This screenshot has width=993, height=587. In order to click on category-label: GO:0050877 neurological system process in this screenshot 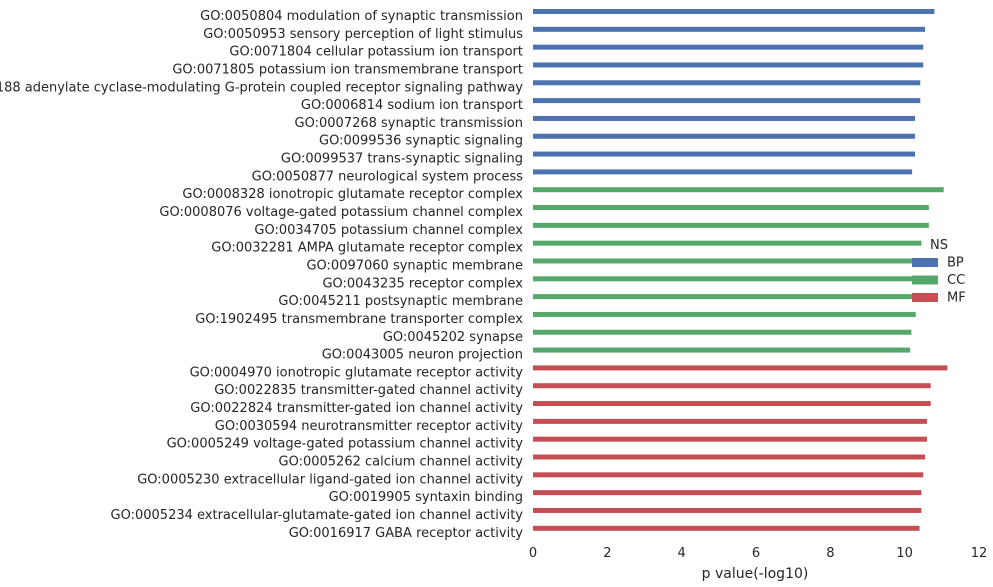, I will do `click(388, 176)`.